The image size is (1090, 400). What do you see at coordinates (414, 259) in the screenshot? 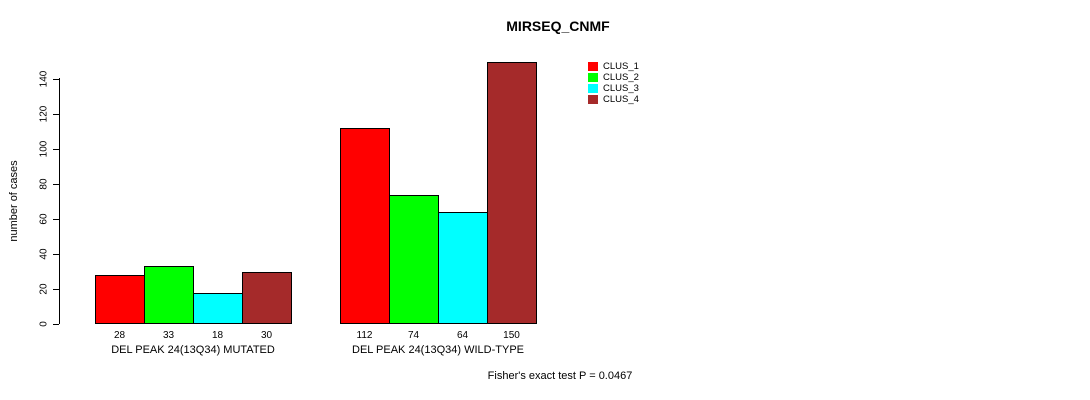
I see `bar-clus_2-group2` at bounding box center [414, 259].